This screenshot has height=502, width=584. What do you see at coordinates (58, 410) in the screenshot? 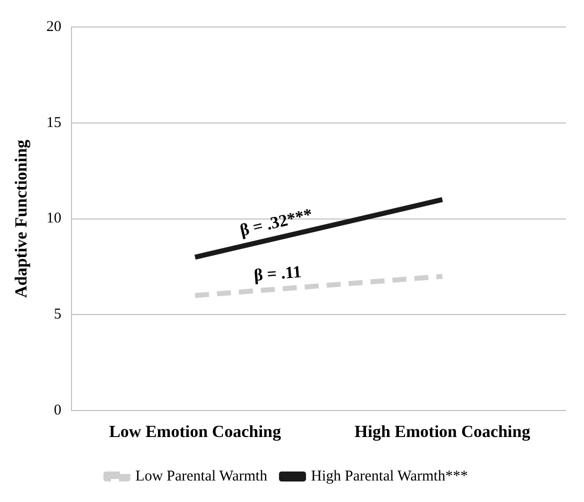
I see `y-tick-label: 0` at bounding box center [58, 410].